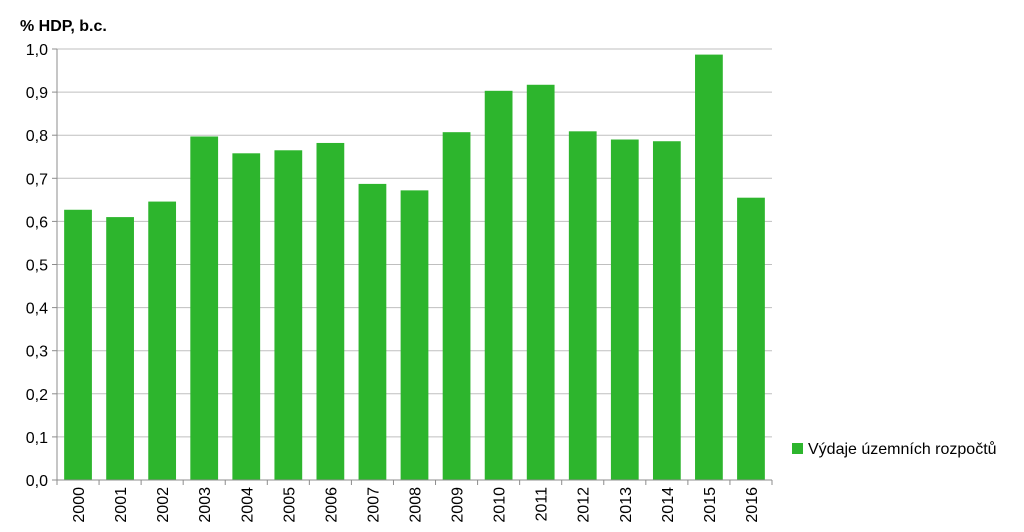 This screenshot has width=1024, height=532. I want to click on x-tick-label: 2000, so click(79, 505).